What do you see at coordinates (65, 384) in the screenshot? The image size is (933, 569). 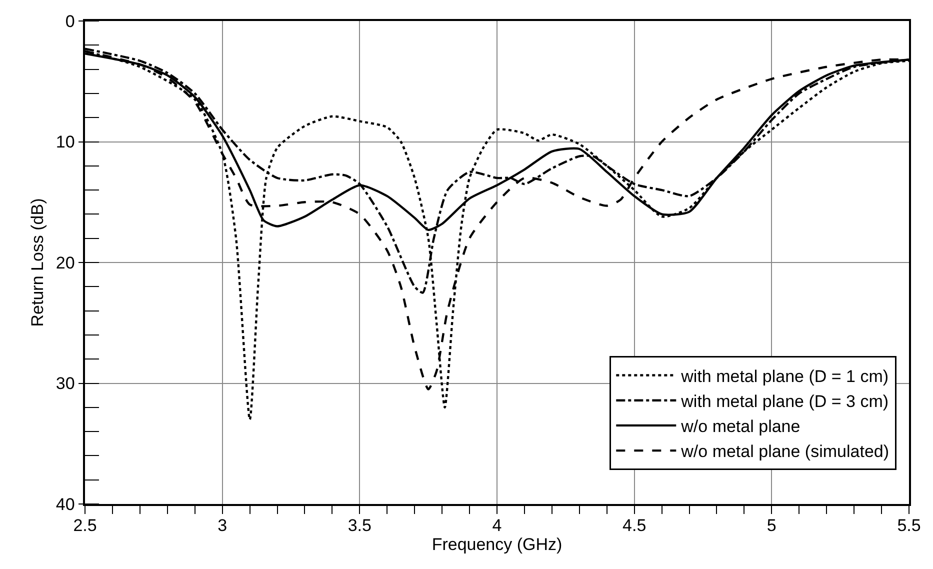 I see `y-tick-label: 30` at bounding box center [65, 384].